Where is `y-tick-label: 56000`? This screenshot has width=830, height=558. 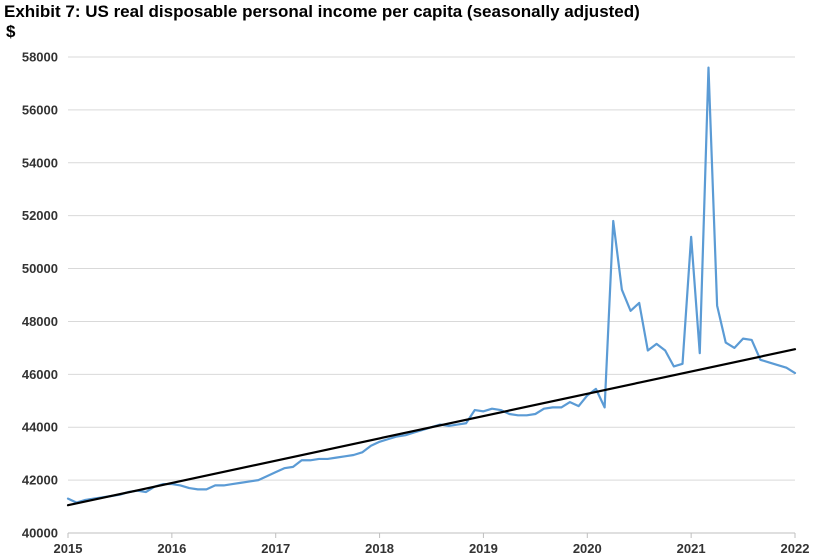
y-tick-label: 56000 is located at coordinates (40, 109).